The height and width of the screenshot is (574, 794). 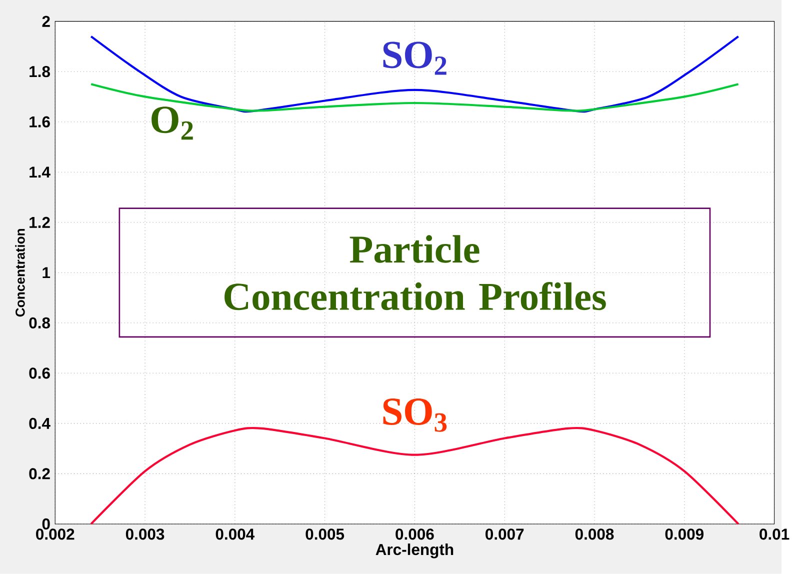 What do you see at coordinates (55, 534) in the screenshot?
I see `x-tick-label: 0.002` at bounding box center [55, 534].